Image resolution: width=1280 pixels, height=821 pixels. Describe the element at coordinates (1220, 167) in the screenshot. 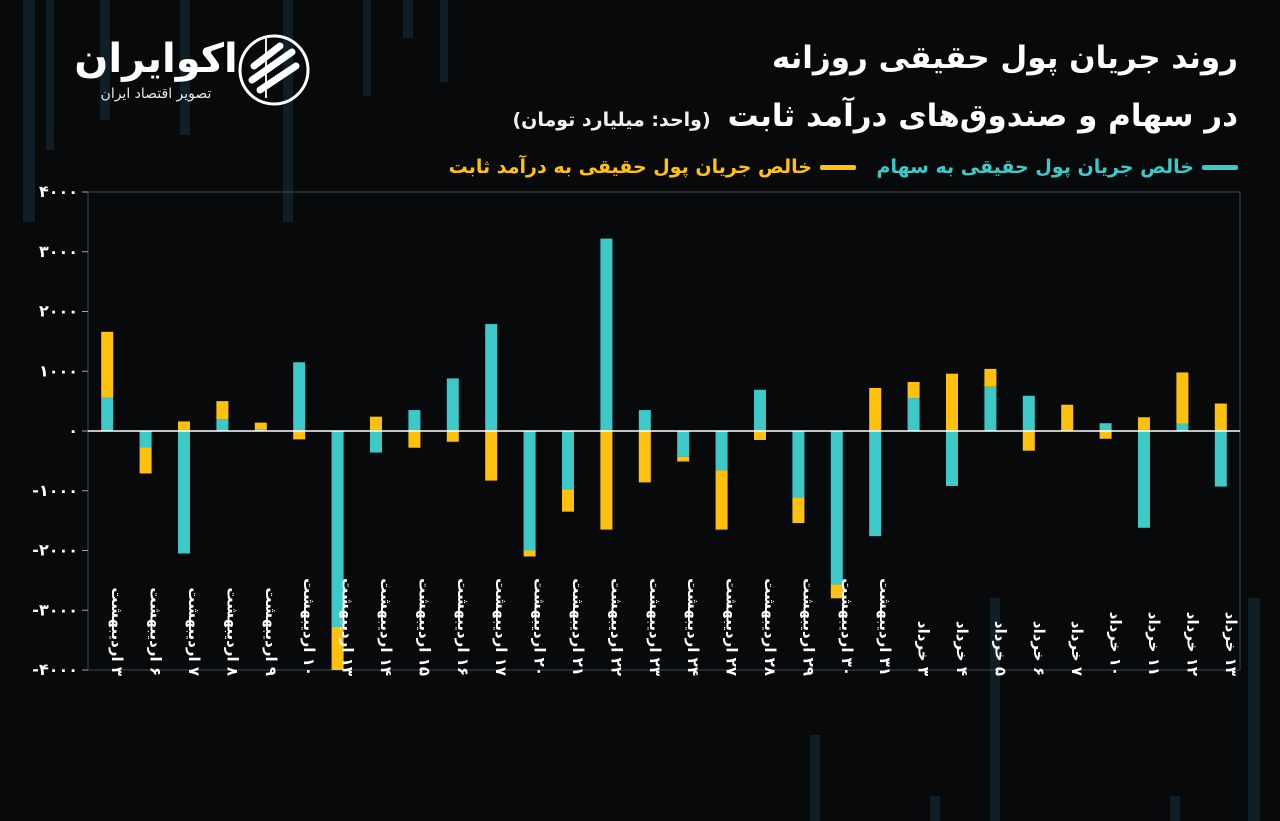

I see `legend-swatch-stocks` at that location.